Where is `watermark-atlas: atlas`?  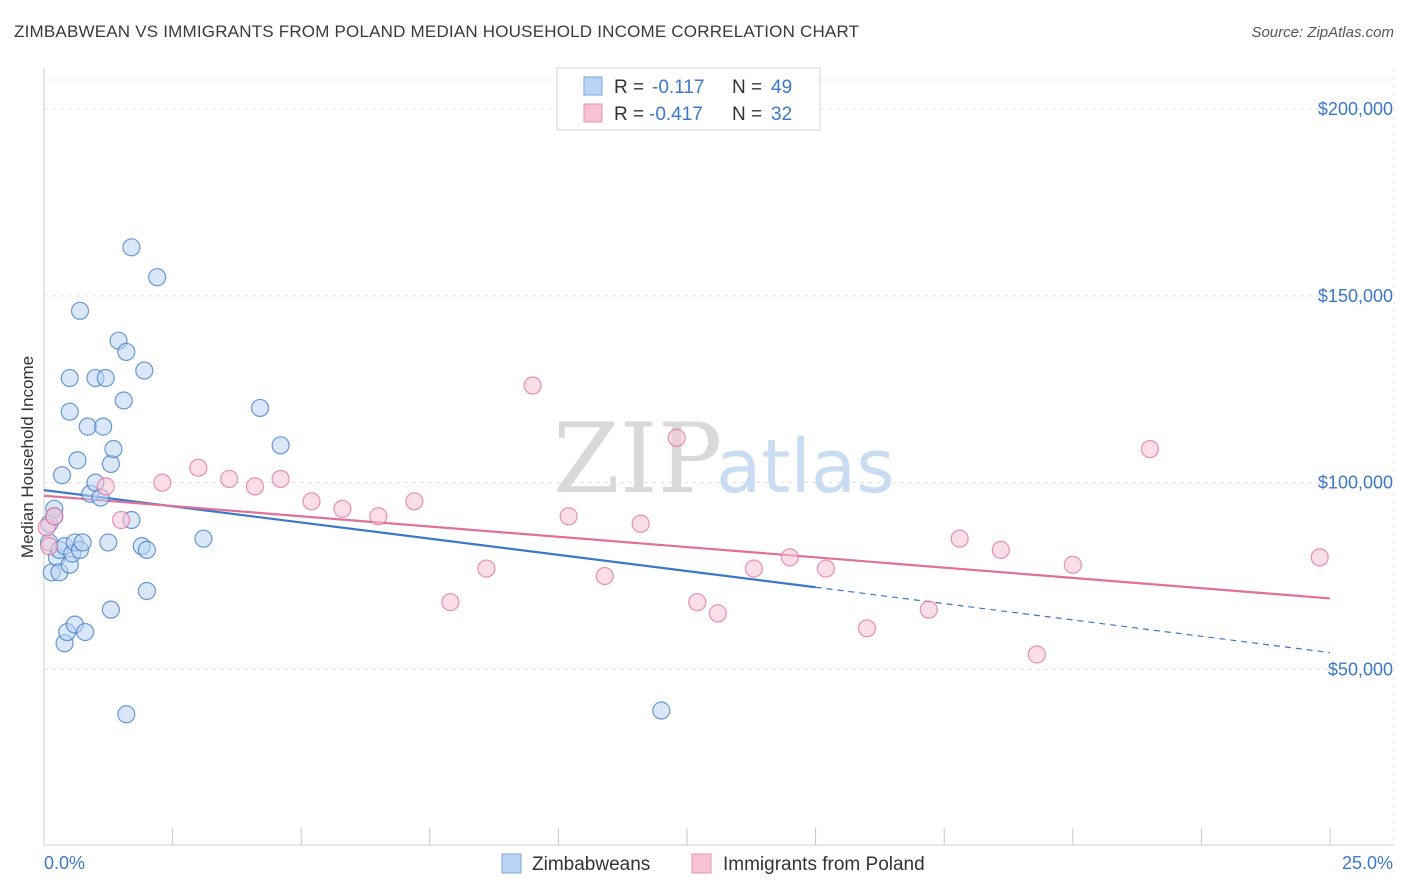
watermark-atlas: atlas is located at coordinates (805, 467).